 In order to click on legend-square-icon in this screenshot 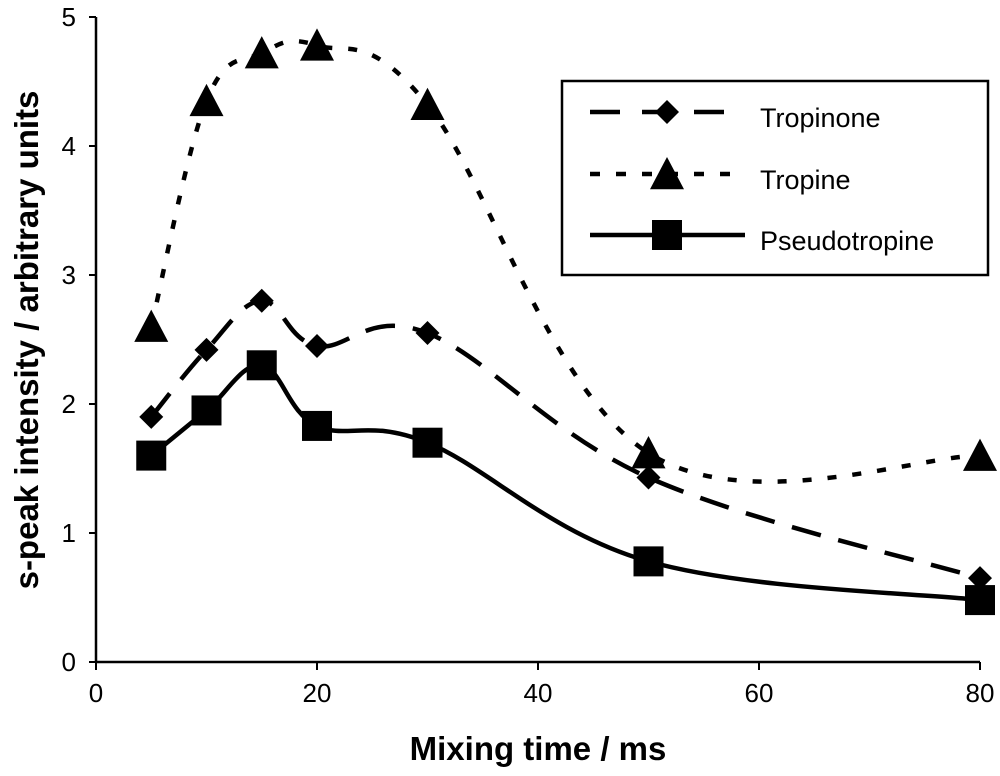, I will do `click(667, 235)`.